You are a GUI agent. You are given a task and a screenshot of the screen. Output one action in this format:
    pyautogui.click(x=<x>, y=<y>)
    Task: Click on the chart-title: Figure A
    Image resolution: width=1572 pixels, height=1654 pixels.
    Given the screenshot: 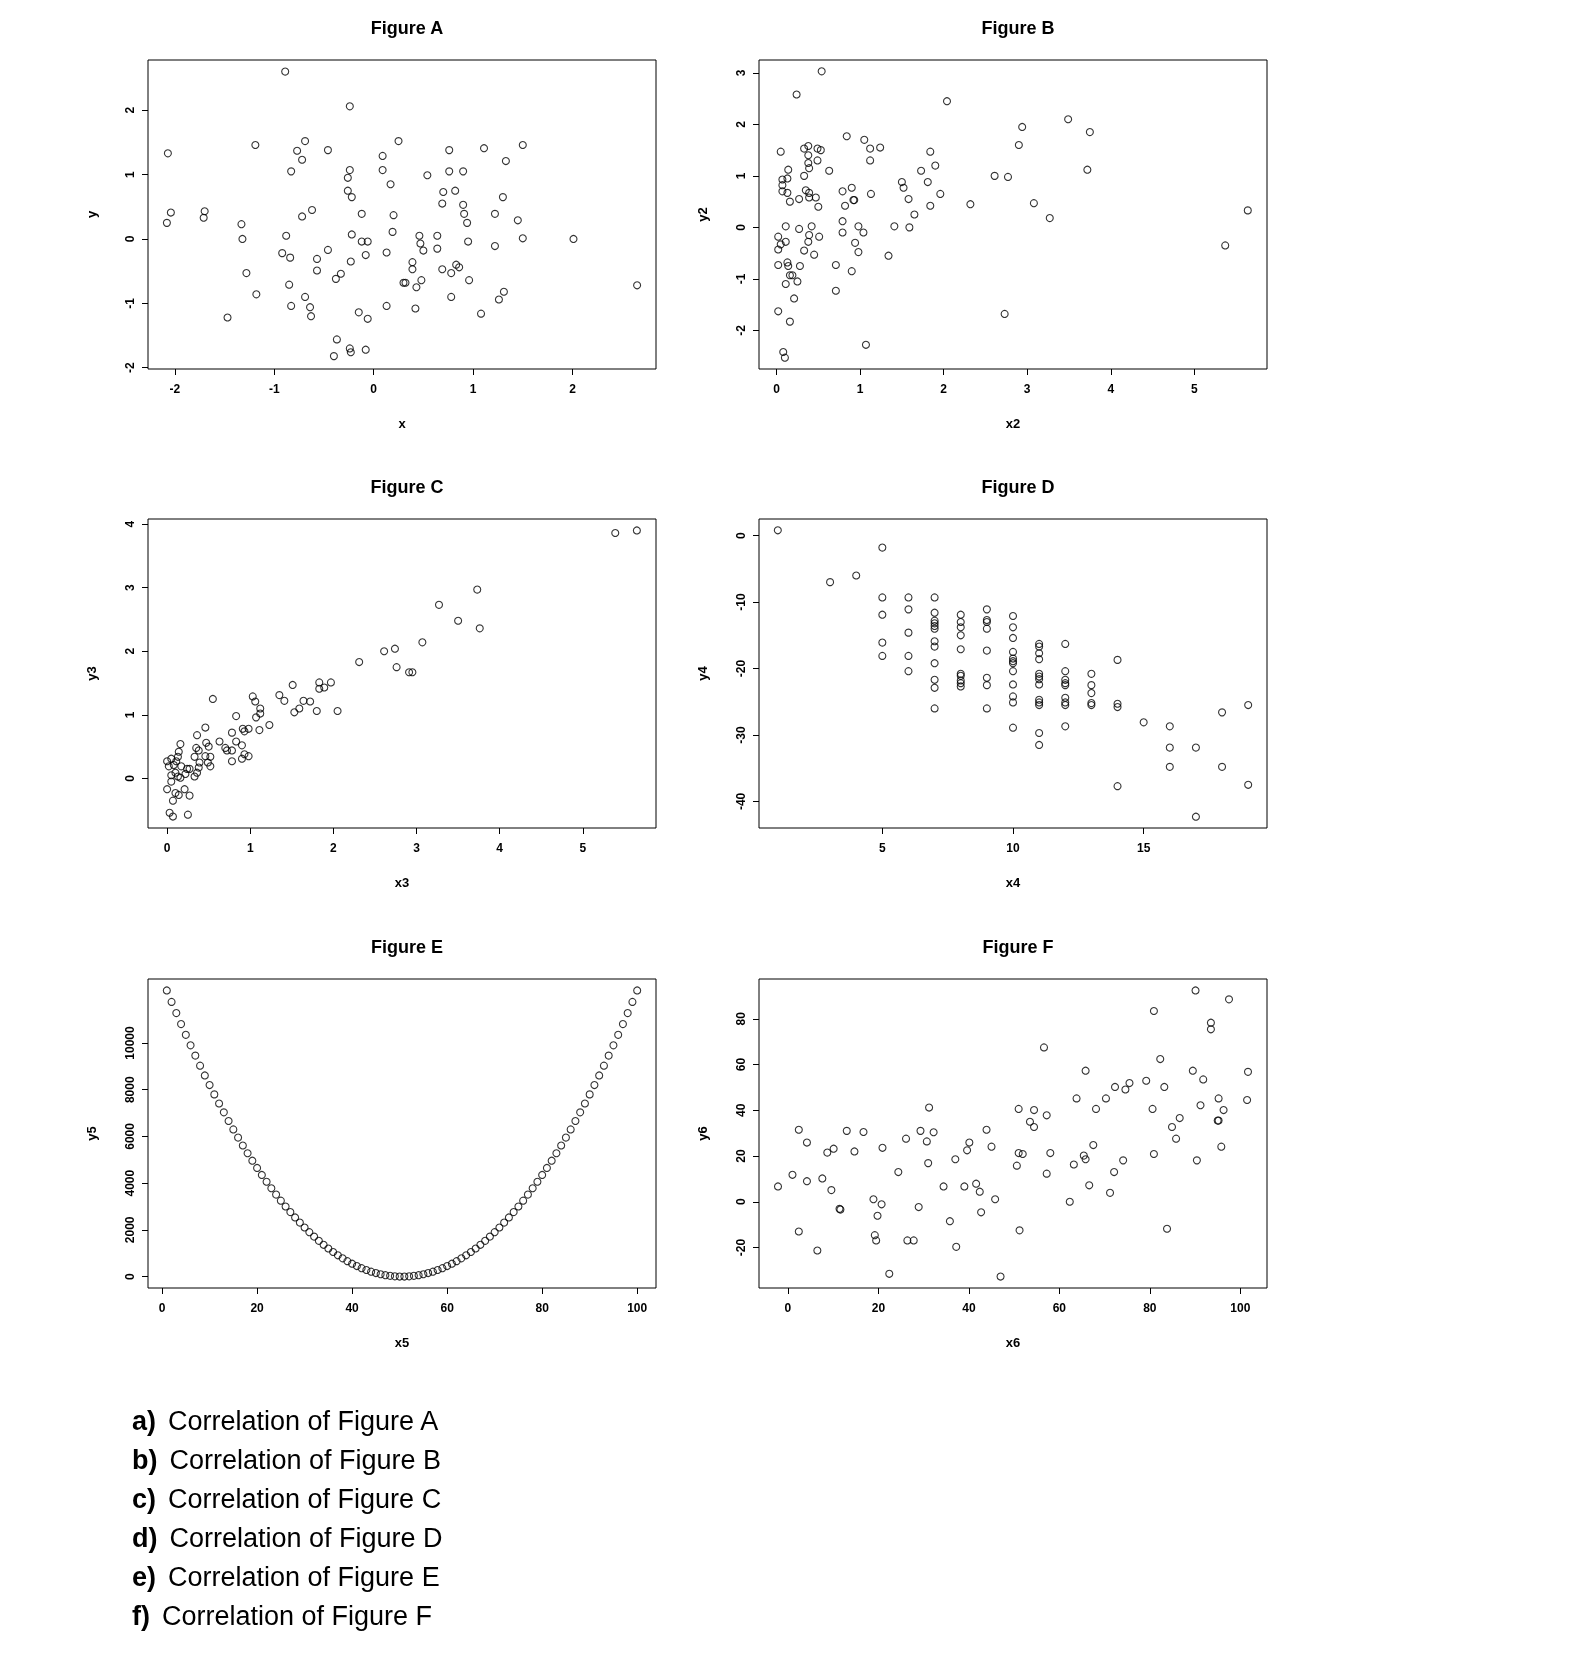 What is the action you would take?
    pyautogui.click(x=407, y=28)
    